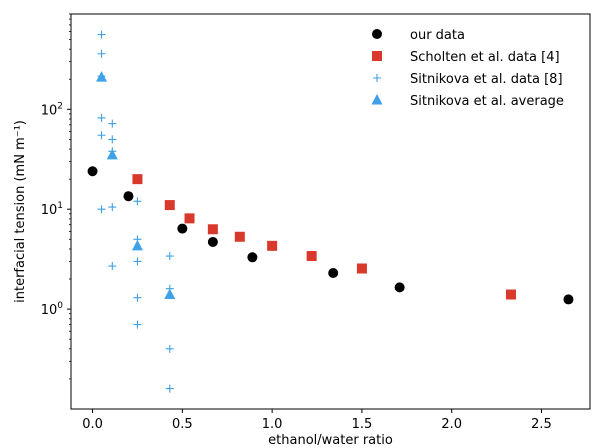 Image resolution: width=593 pixels, height=448 pixels. What do you see at coordinates (377, 34) in the screenshot?
I see `legend-marker-our-data` at bounding box center [377, 34].